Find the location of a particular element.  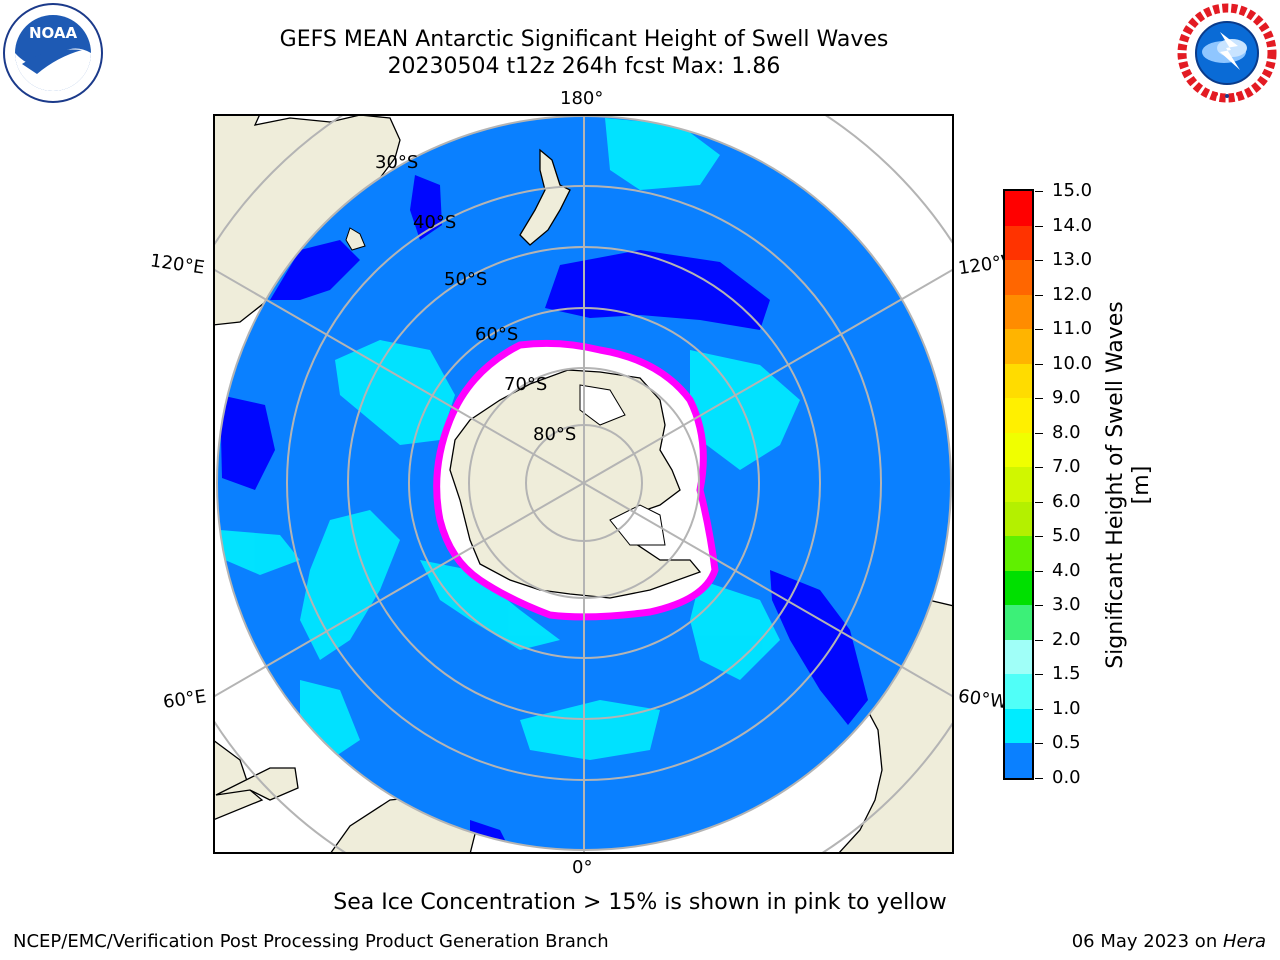

noaa-logo: NOAA is located at coordinates (53, 53).